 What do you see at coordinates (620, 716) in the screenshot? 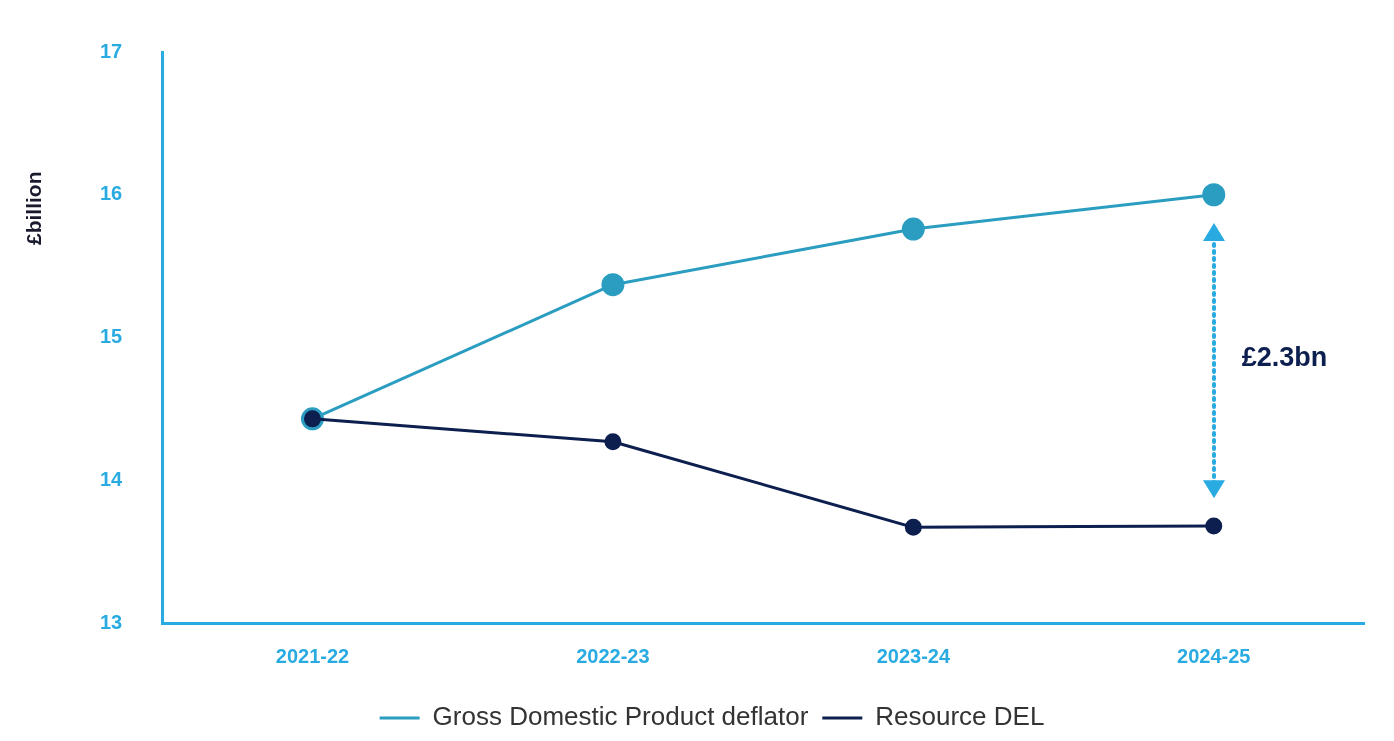
I see `legend-label: Gross Domestic Product deflator` at bounding box center [620, 716].